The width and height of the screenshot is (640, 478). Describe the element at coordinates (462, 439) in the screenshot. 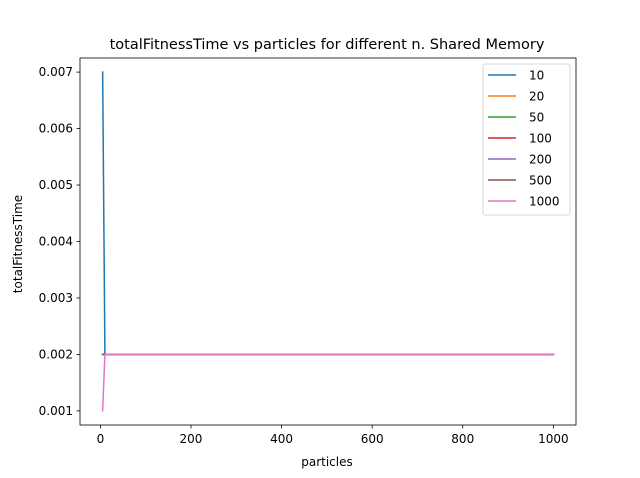

I see `x-tick-label: 800` at that location.